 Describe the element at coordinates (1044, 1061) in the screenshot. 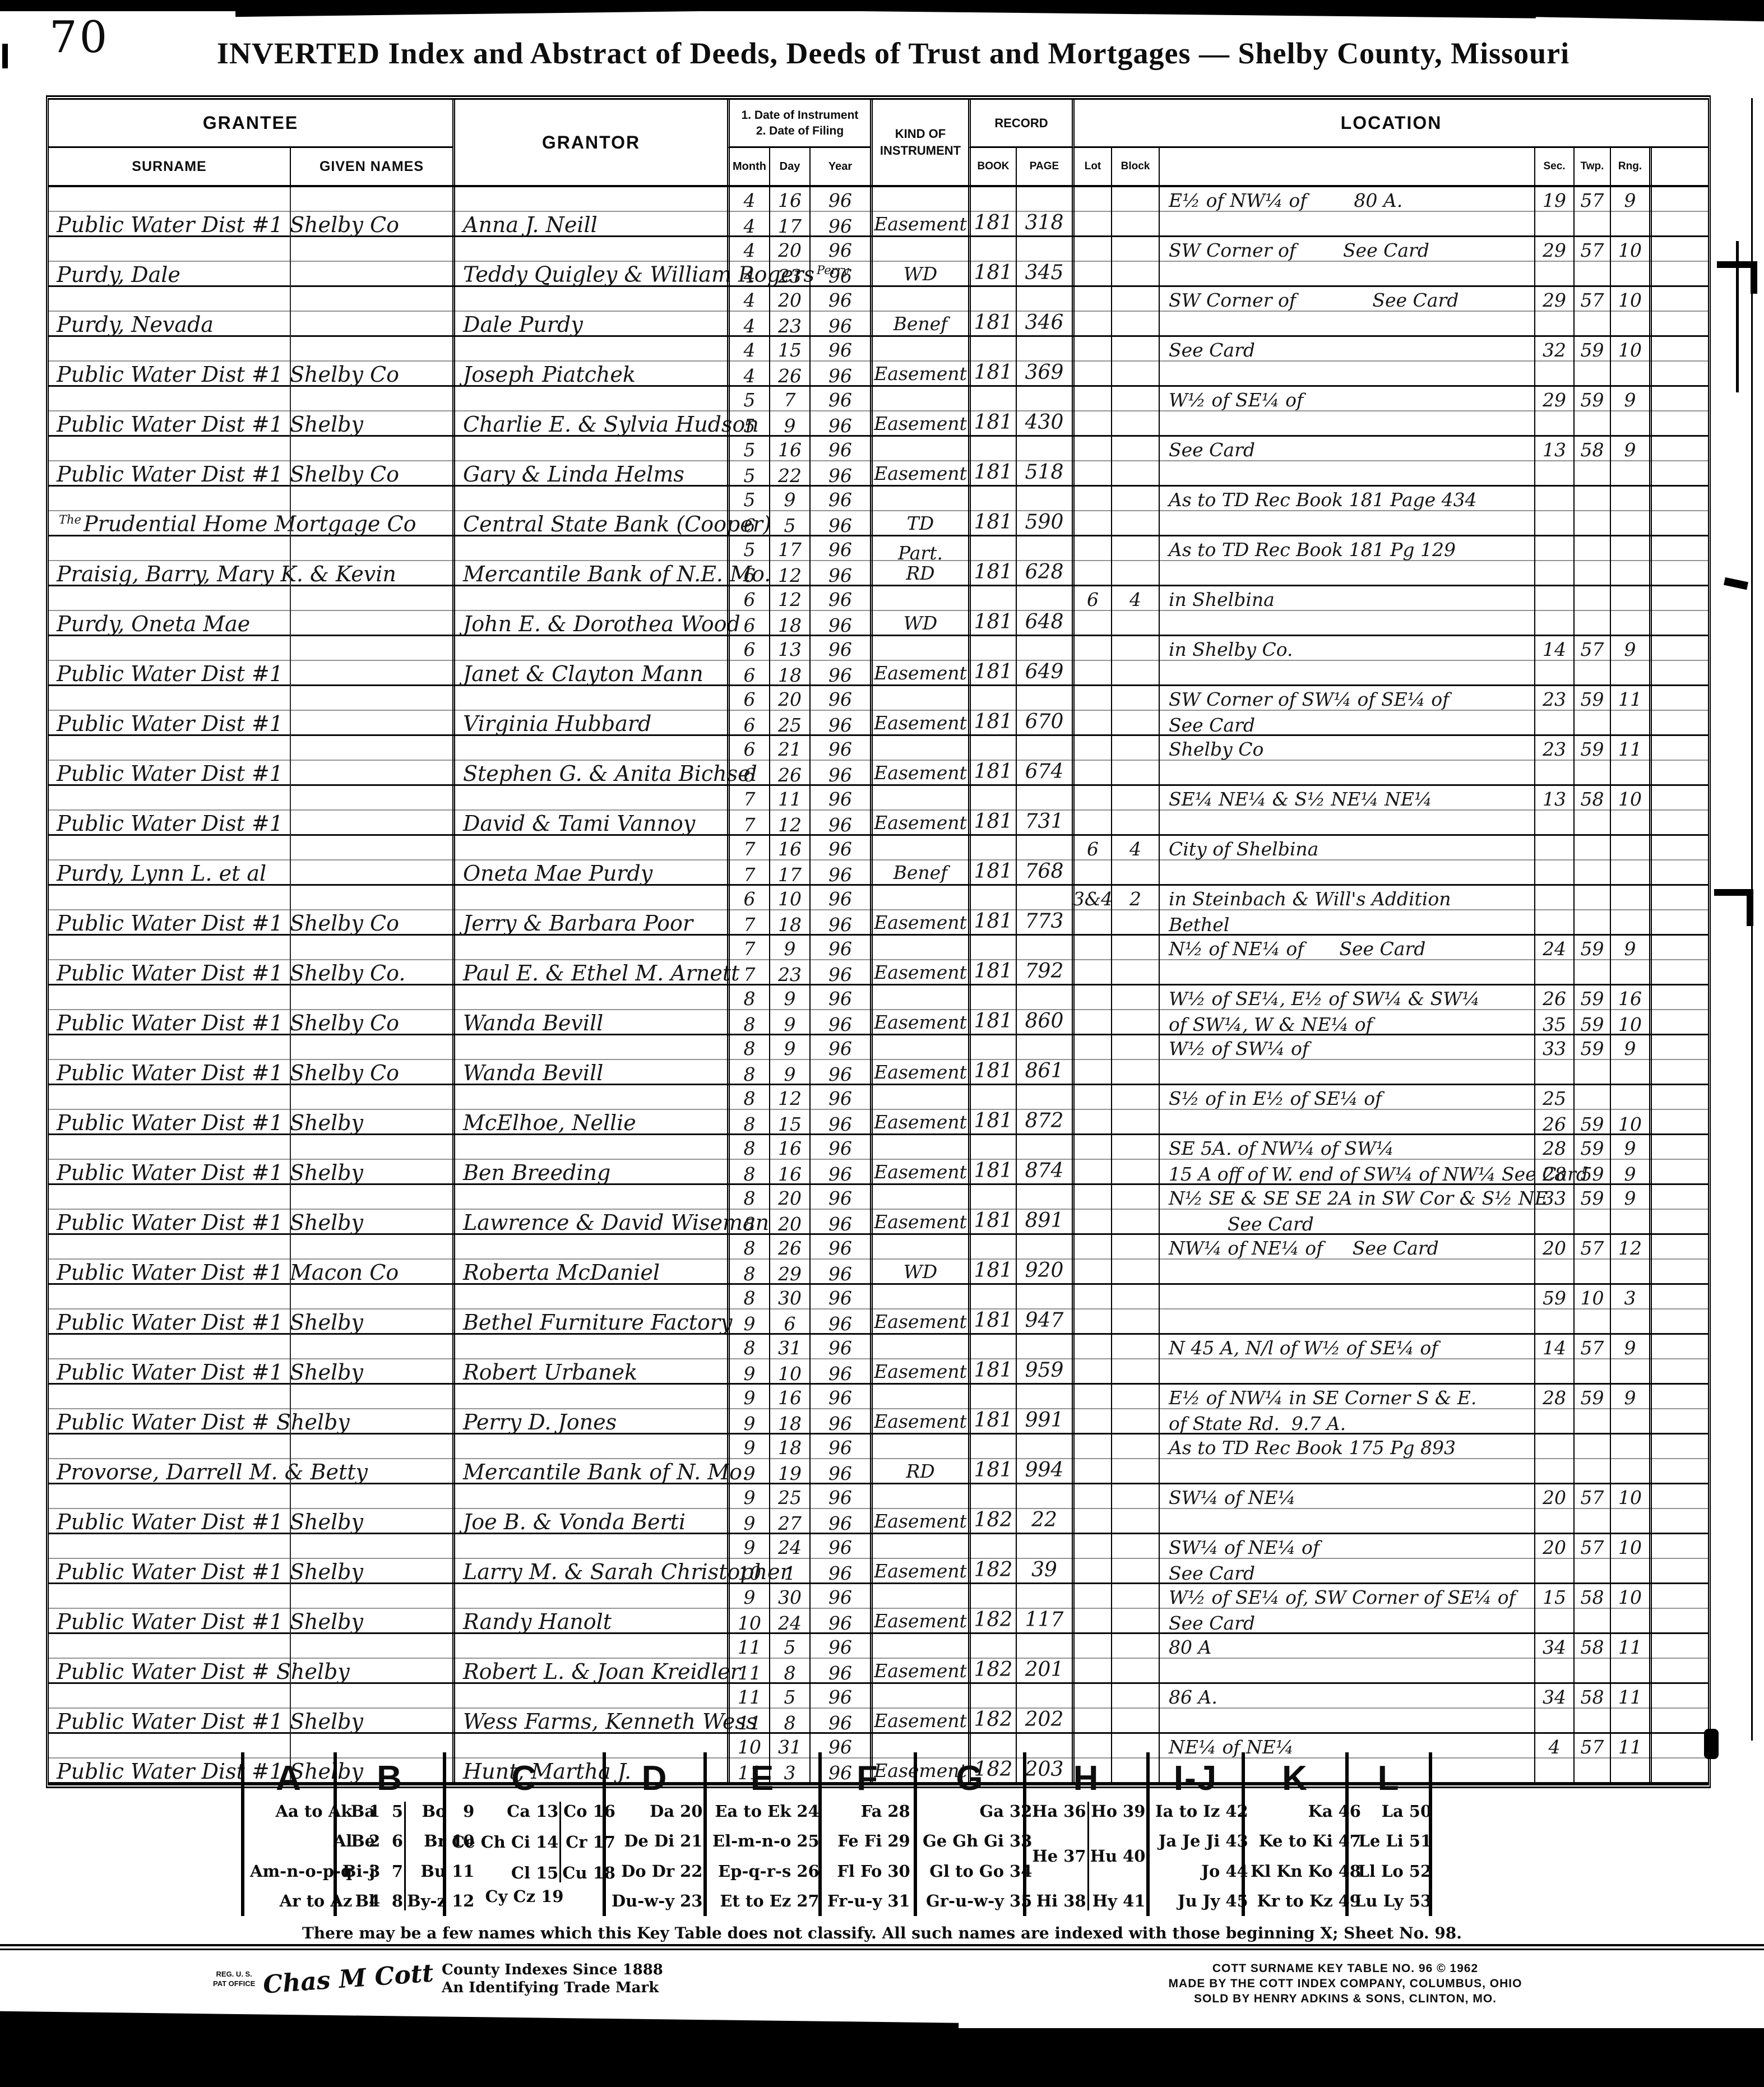

I see `page-cell: 861` at that location.